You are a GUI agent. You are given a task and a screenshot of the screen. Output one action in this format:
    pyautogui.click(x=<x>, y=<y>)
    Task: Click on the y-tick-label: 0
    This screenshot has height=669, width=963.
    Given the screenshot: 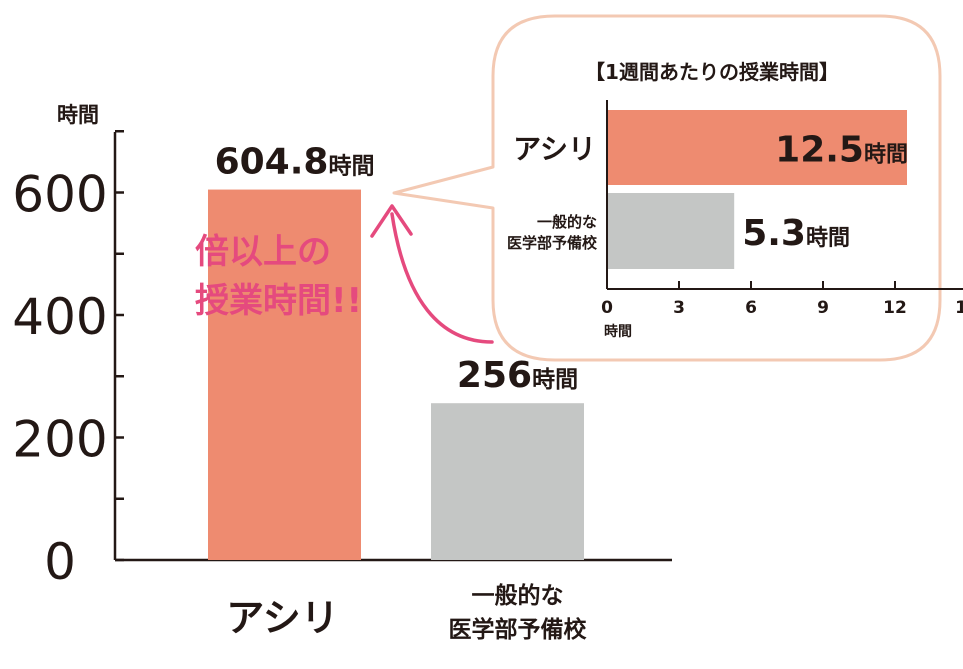 What is the action you would take?
    pyautogui.click(x=60, y=562)
    